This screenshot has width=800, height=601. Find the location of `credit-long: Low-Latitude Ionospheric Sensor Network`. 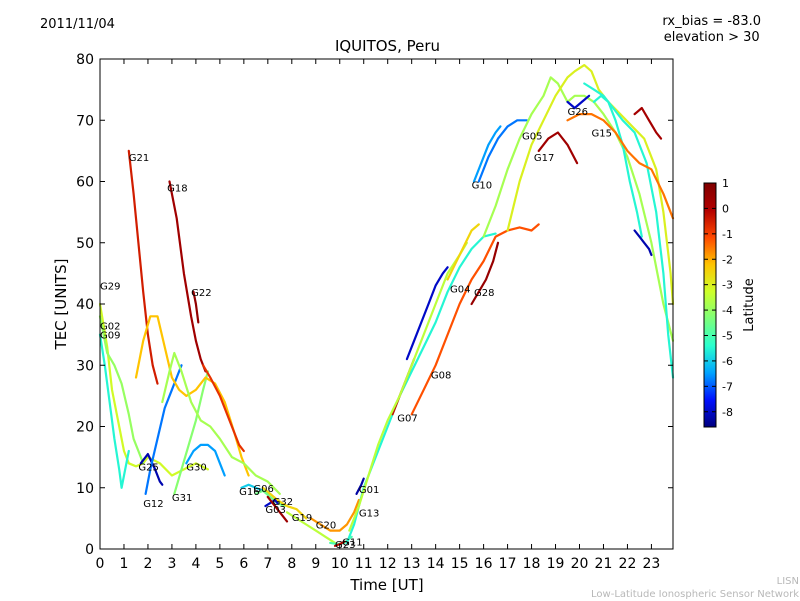

credit-long: Low-Latitude Ionospheric Sensor Network is located at coordinates (695, 594).